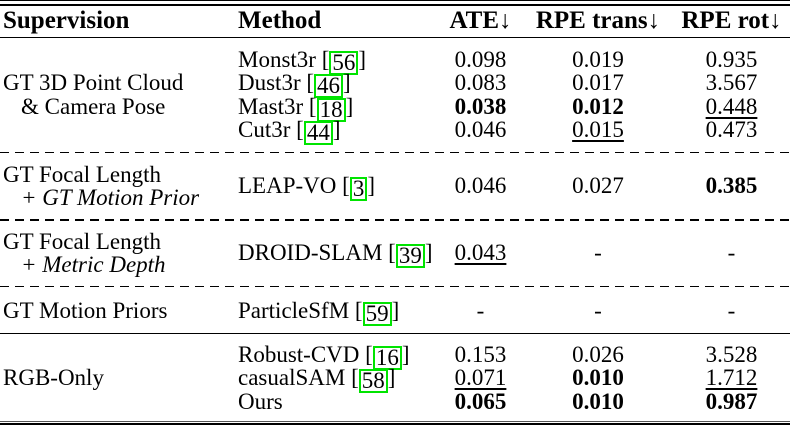  Describe the element at coordinates (480, 59) in the screenshot. I see `metric-value: 0.098` at that location.